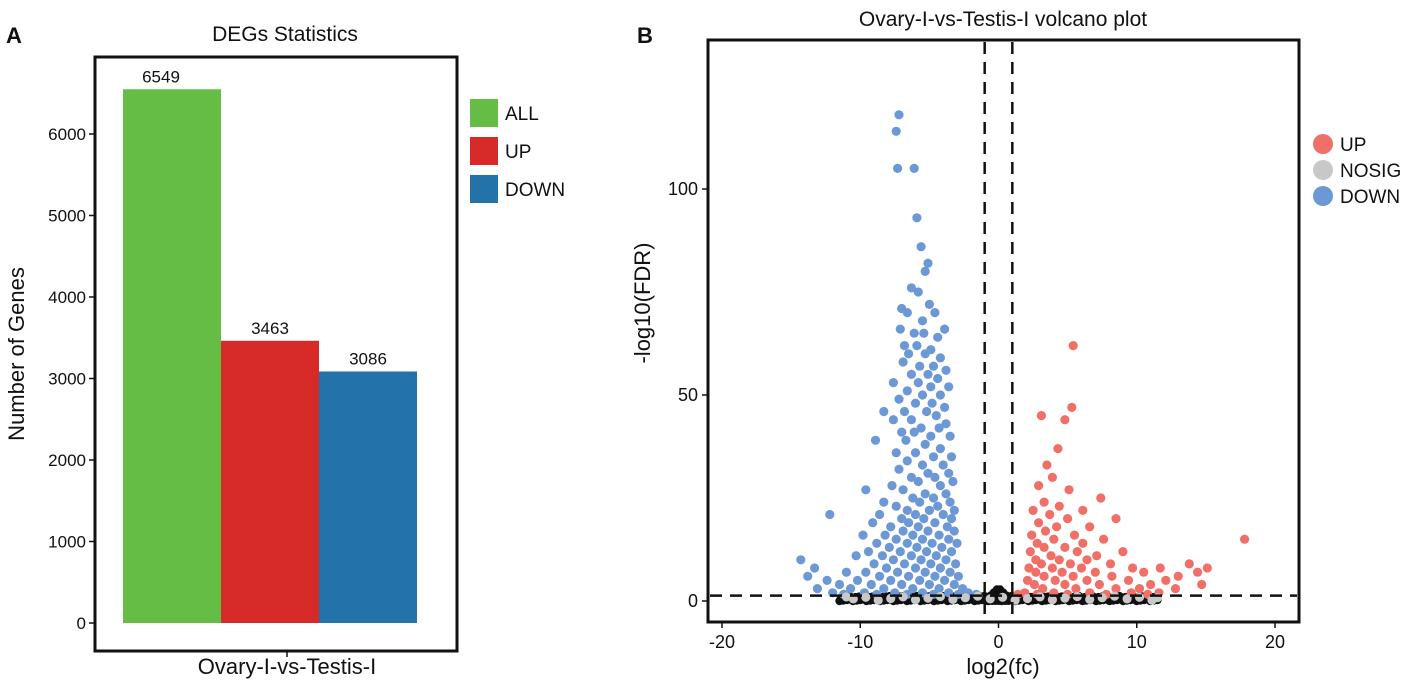  What do you see at coordinates (722, 642) in the screenshot?
I see `volcano-x-tick-label: -20` at bounding box center [722, 642].